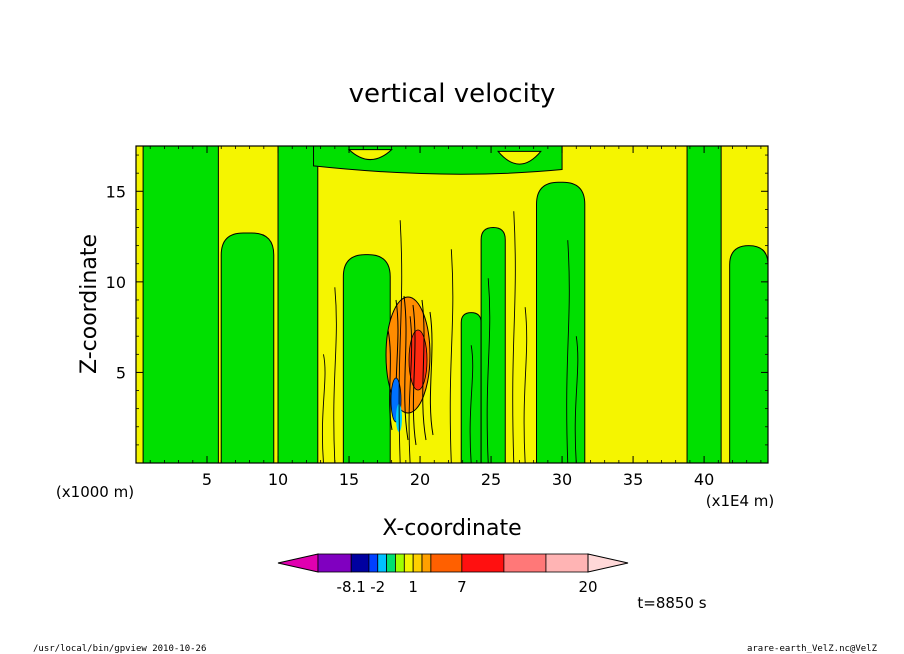 The image size is (904, 654). Describe the element at coordinates (116, 191) in the screenshot. I see `y-tick-label-2: 15` at that location.